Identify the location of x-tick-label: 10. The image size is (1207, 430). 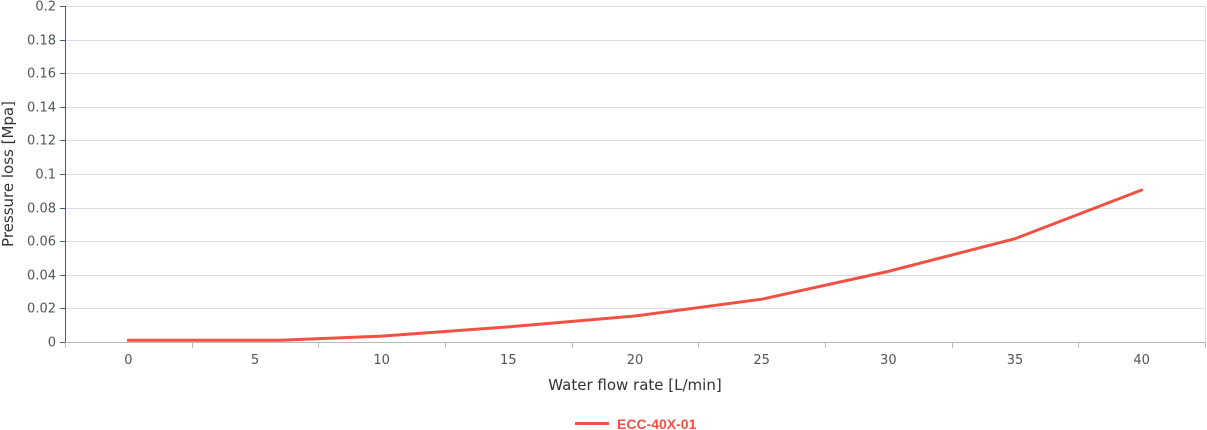
(381, 360).